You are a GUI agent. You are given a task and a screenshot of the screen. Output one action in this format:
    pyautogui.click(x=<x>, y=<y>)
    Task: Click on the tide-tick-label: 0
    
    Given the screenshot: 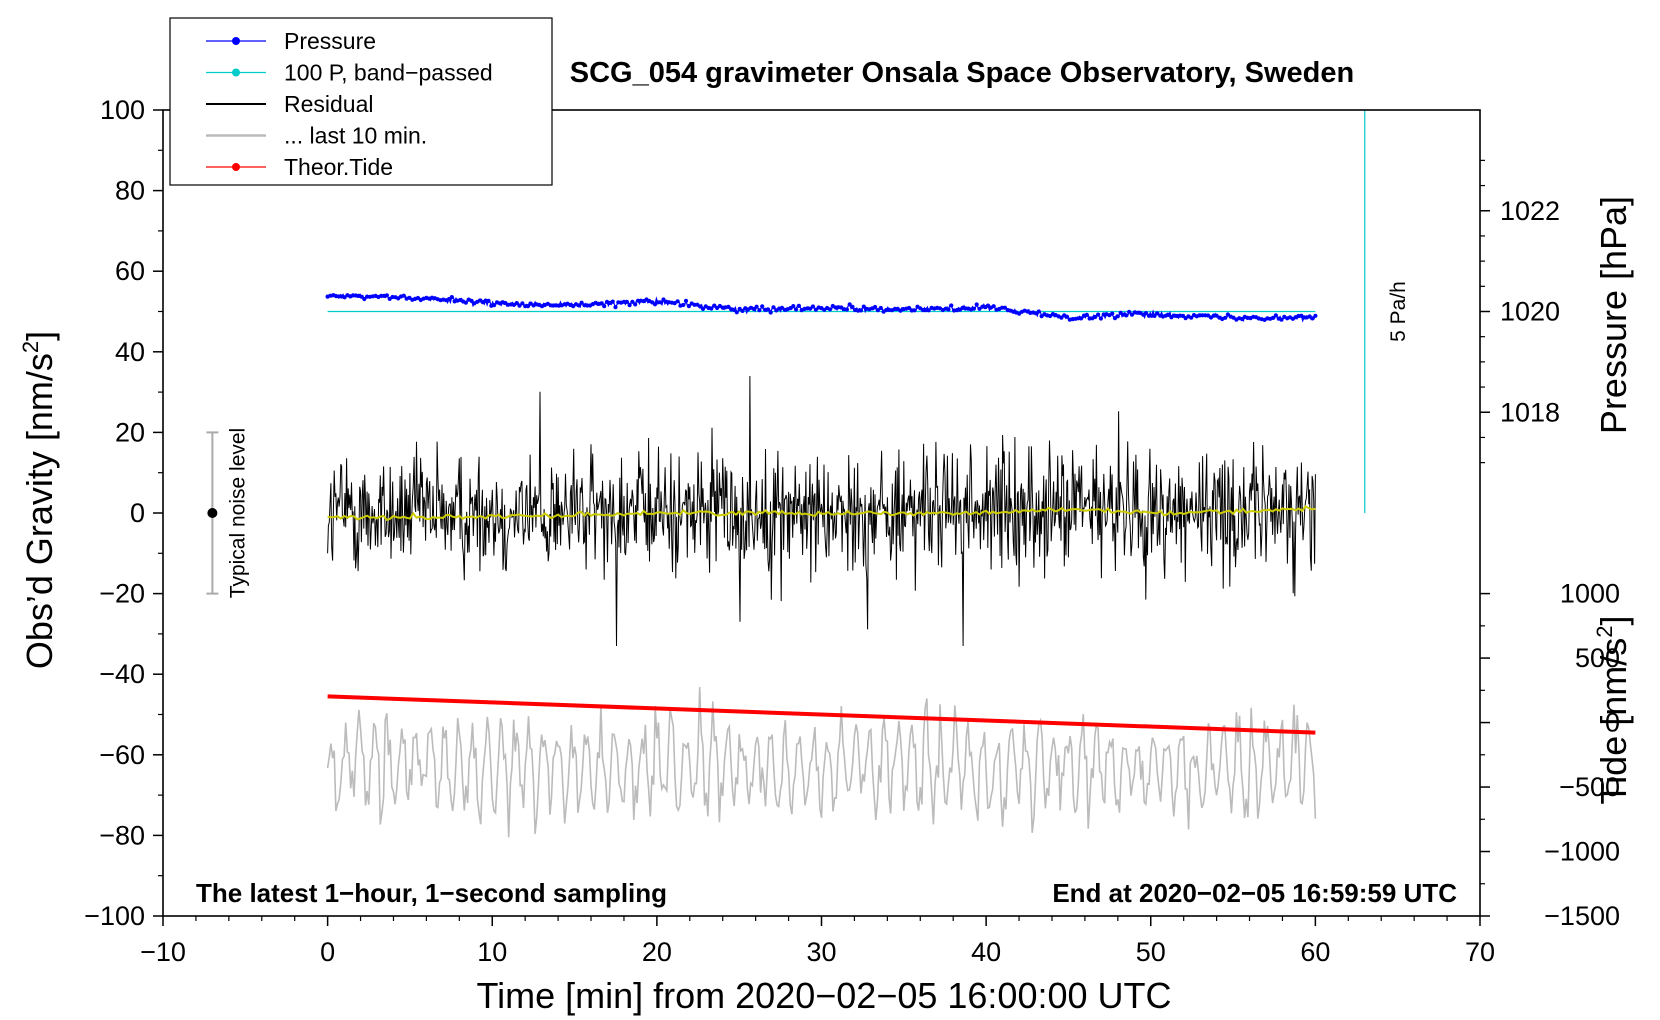 What is the action you would take?
    pyautogui.click(x=1612, y=723)
    